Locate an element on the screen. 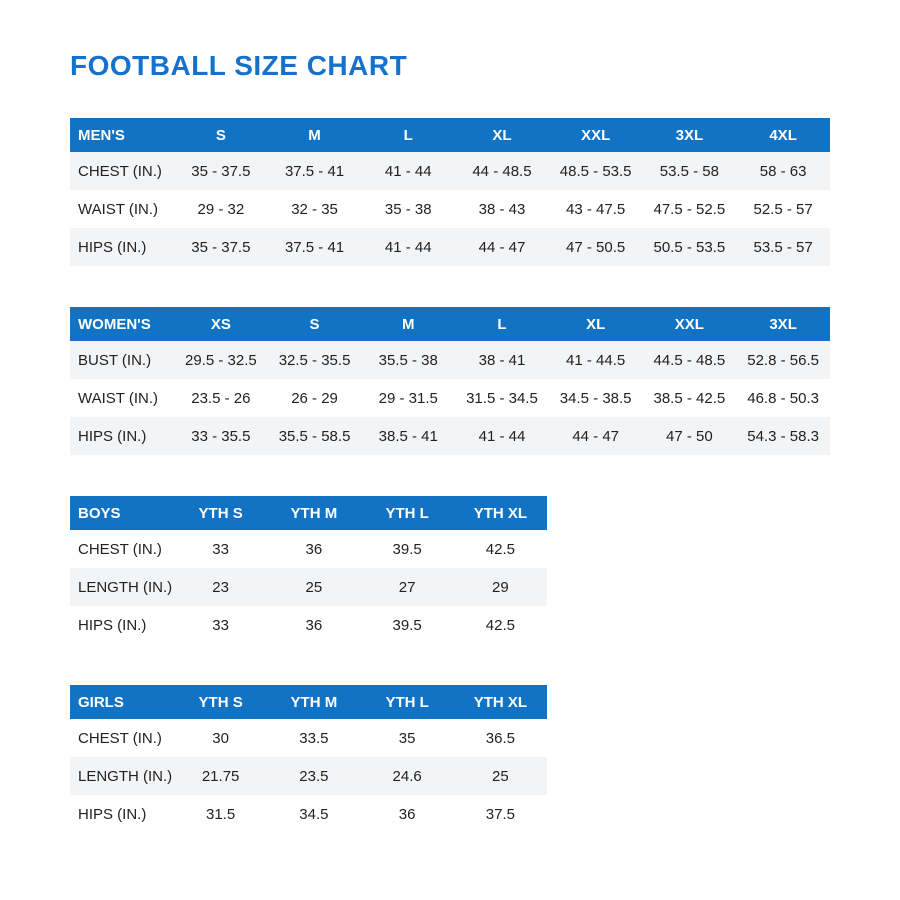 Image resolution: width=900 pixels, height=900 pixels. measurement-value: 29 is located at coordinates (500, 587).